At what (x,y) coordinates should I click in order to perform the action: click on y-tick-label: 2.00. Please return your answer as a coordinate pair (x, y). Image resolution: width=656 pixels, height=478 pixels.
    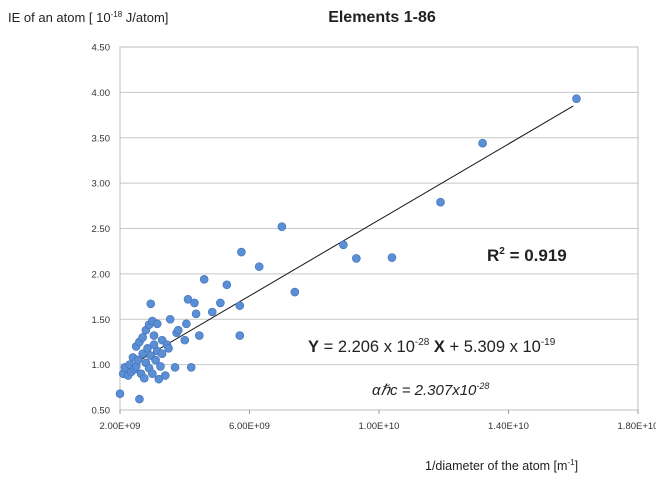
    Looking at the image, I should click on (101, 274).